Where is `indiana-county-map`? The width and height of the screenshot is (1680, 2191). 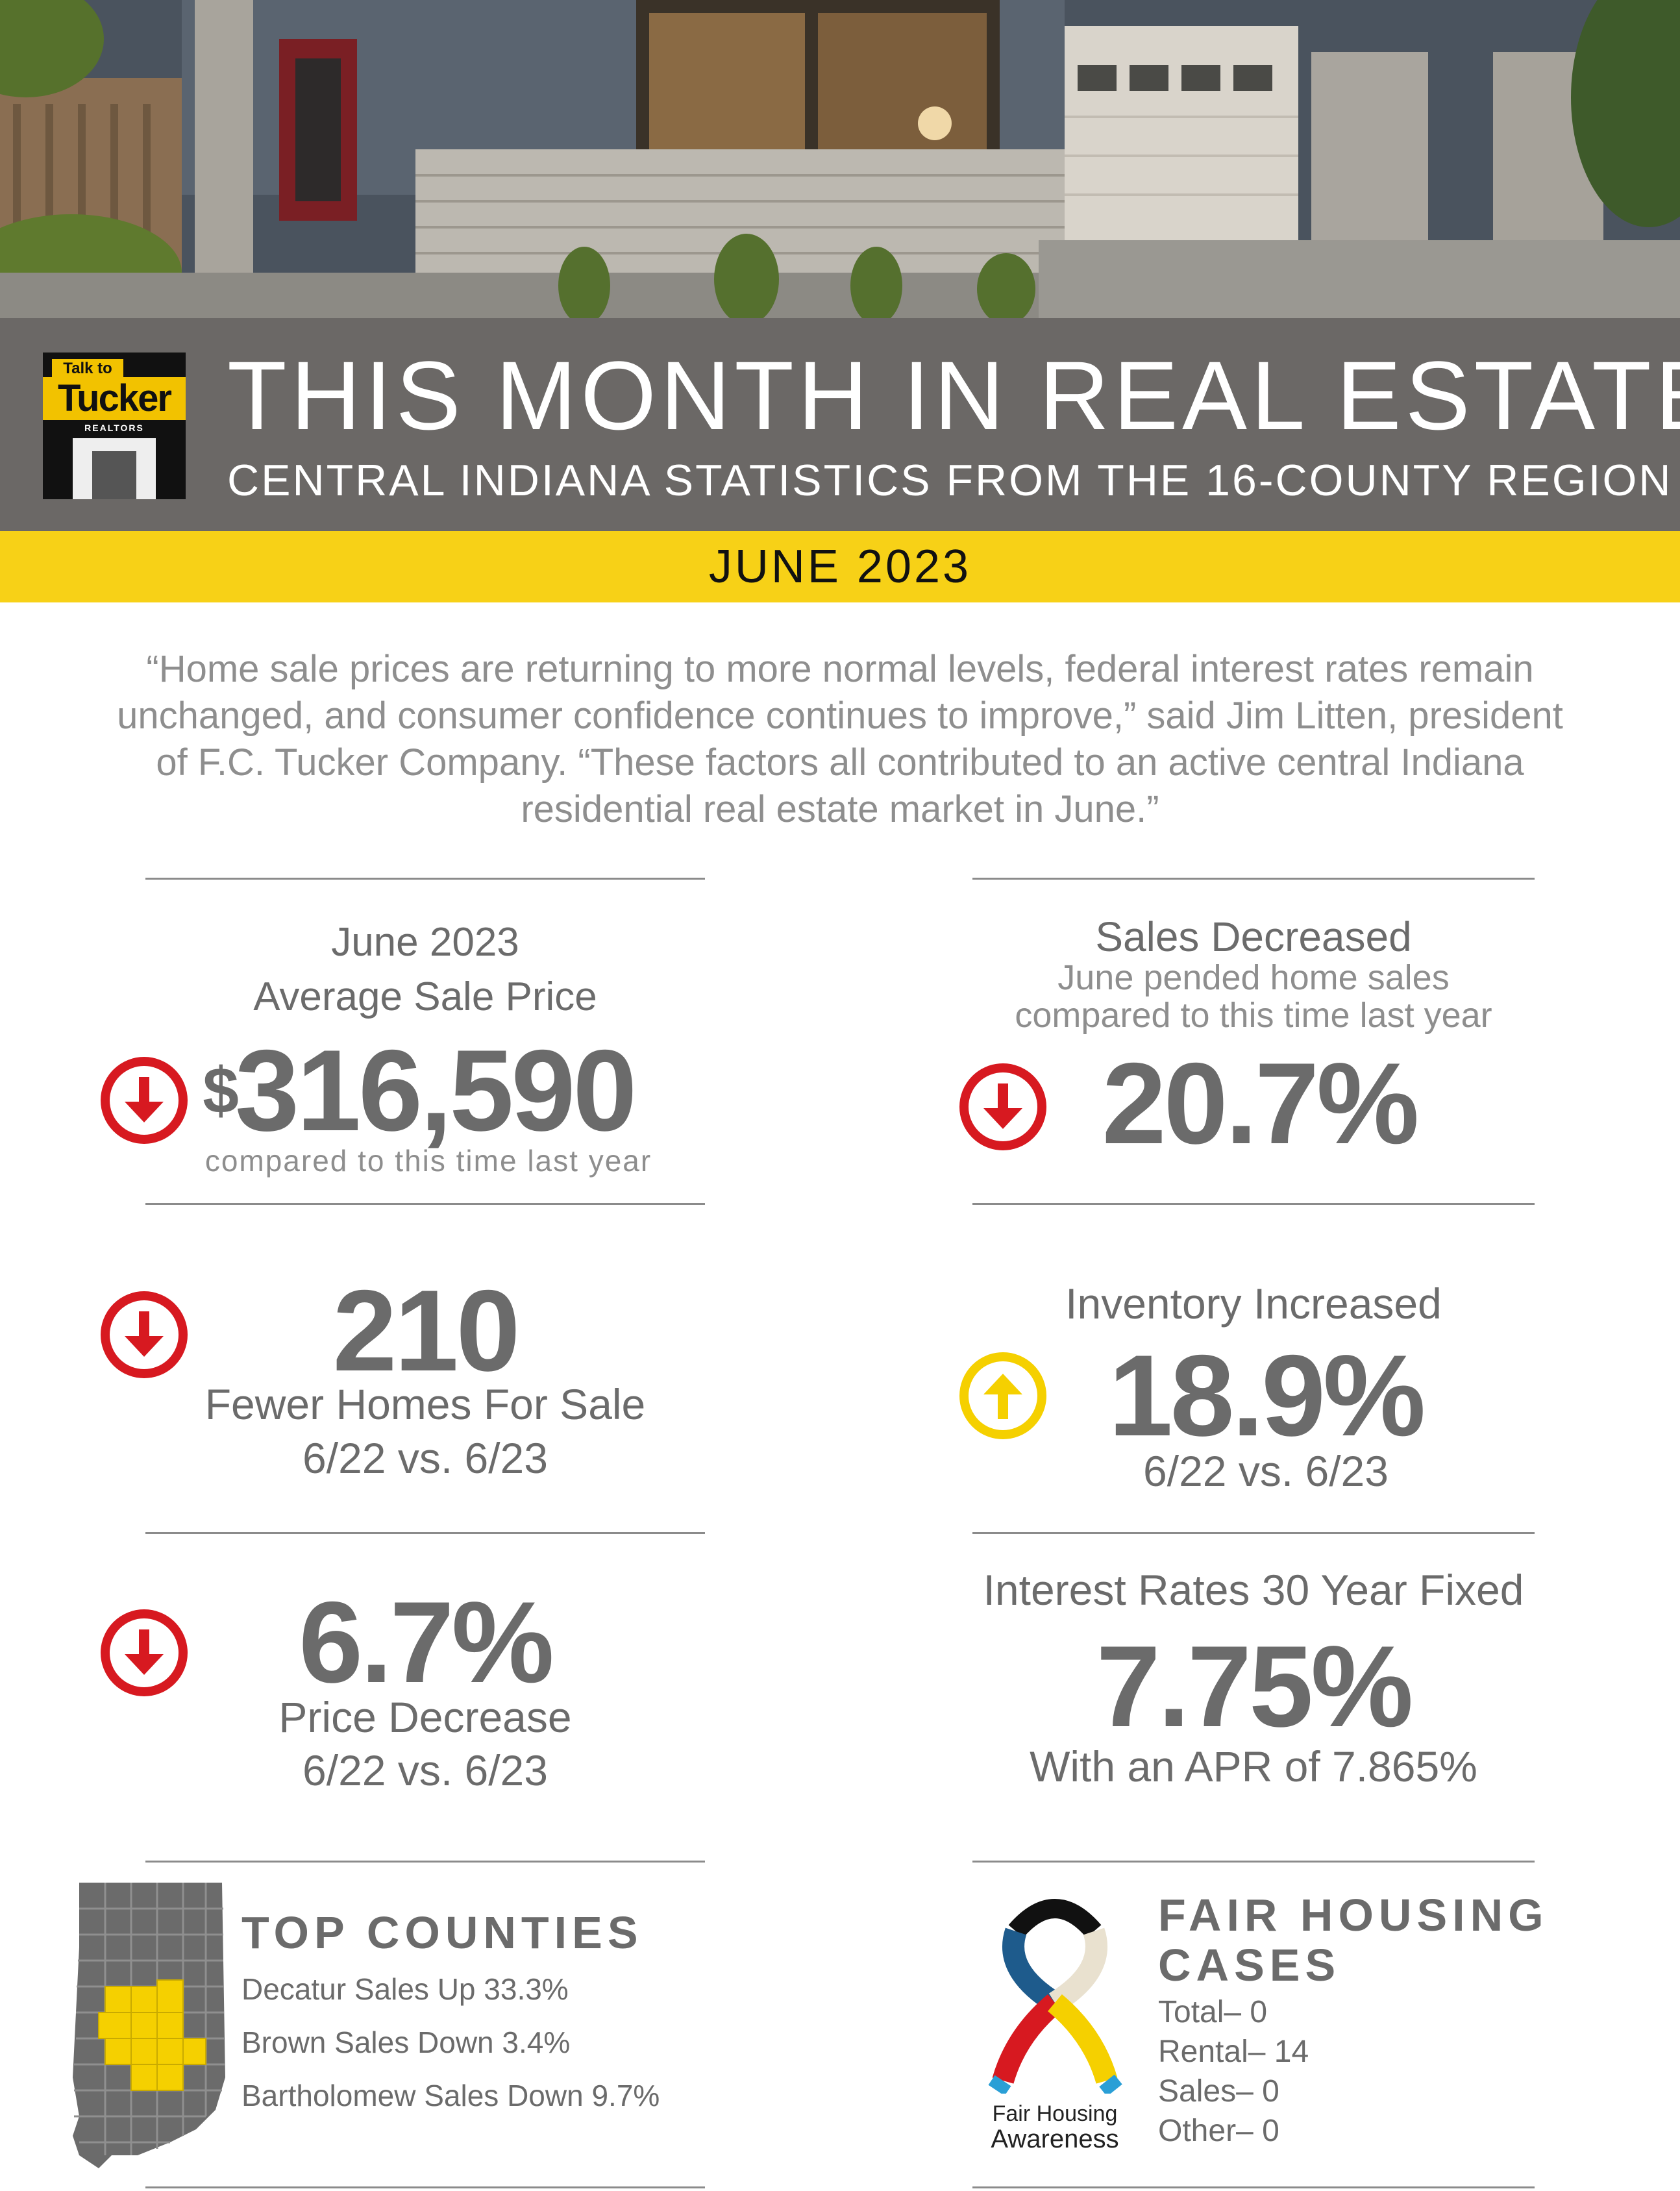 indiana-county-map is located at coordinates (149, 2026).